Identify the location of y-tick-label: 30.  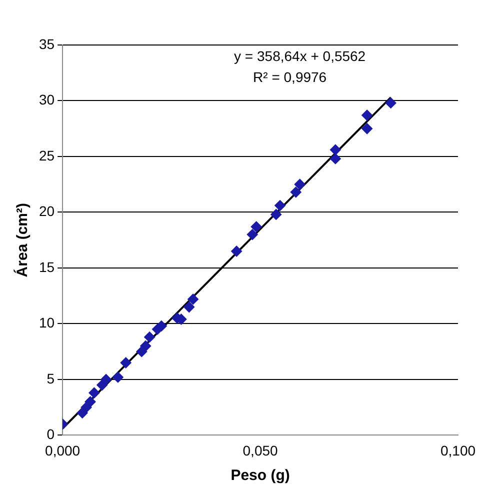
(46, 100).